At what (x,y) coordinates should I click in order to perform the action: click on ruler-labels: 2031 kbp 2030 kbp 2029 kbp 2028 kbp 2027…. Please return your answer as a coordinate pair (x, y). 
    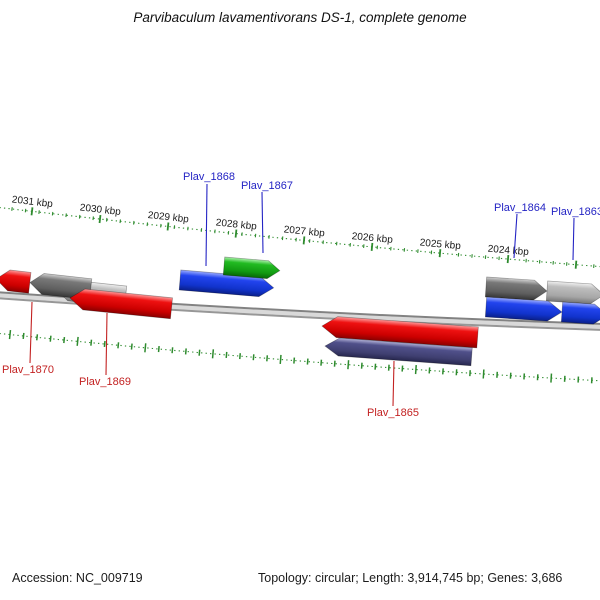
    Looking at the image, I should click on (270, 226).